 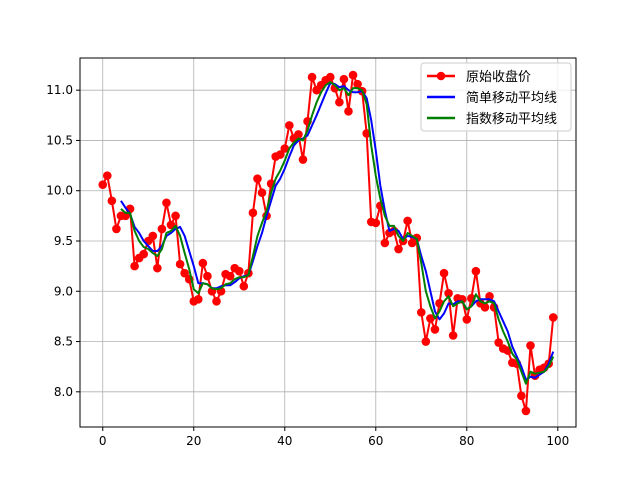 What do you see at coordinates (59, 90) in the screenshot?
I see `y-tick-label: 11.0` at bounding box center [59, 90].